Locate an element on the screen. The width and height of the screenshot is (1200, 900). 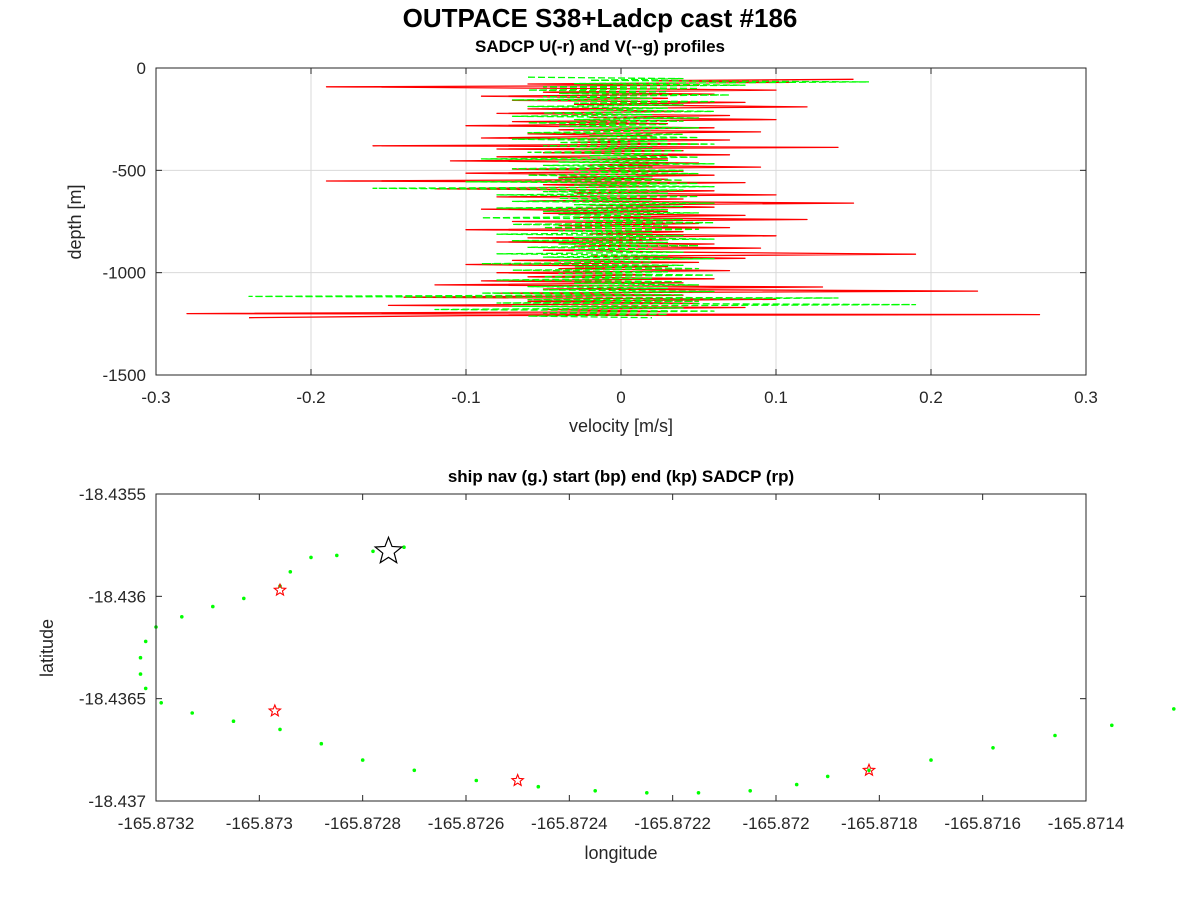
profile-x-tick-label: 0.3 is located at coordinates (1086, 397).